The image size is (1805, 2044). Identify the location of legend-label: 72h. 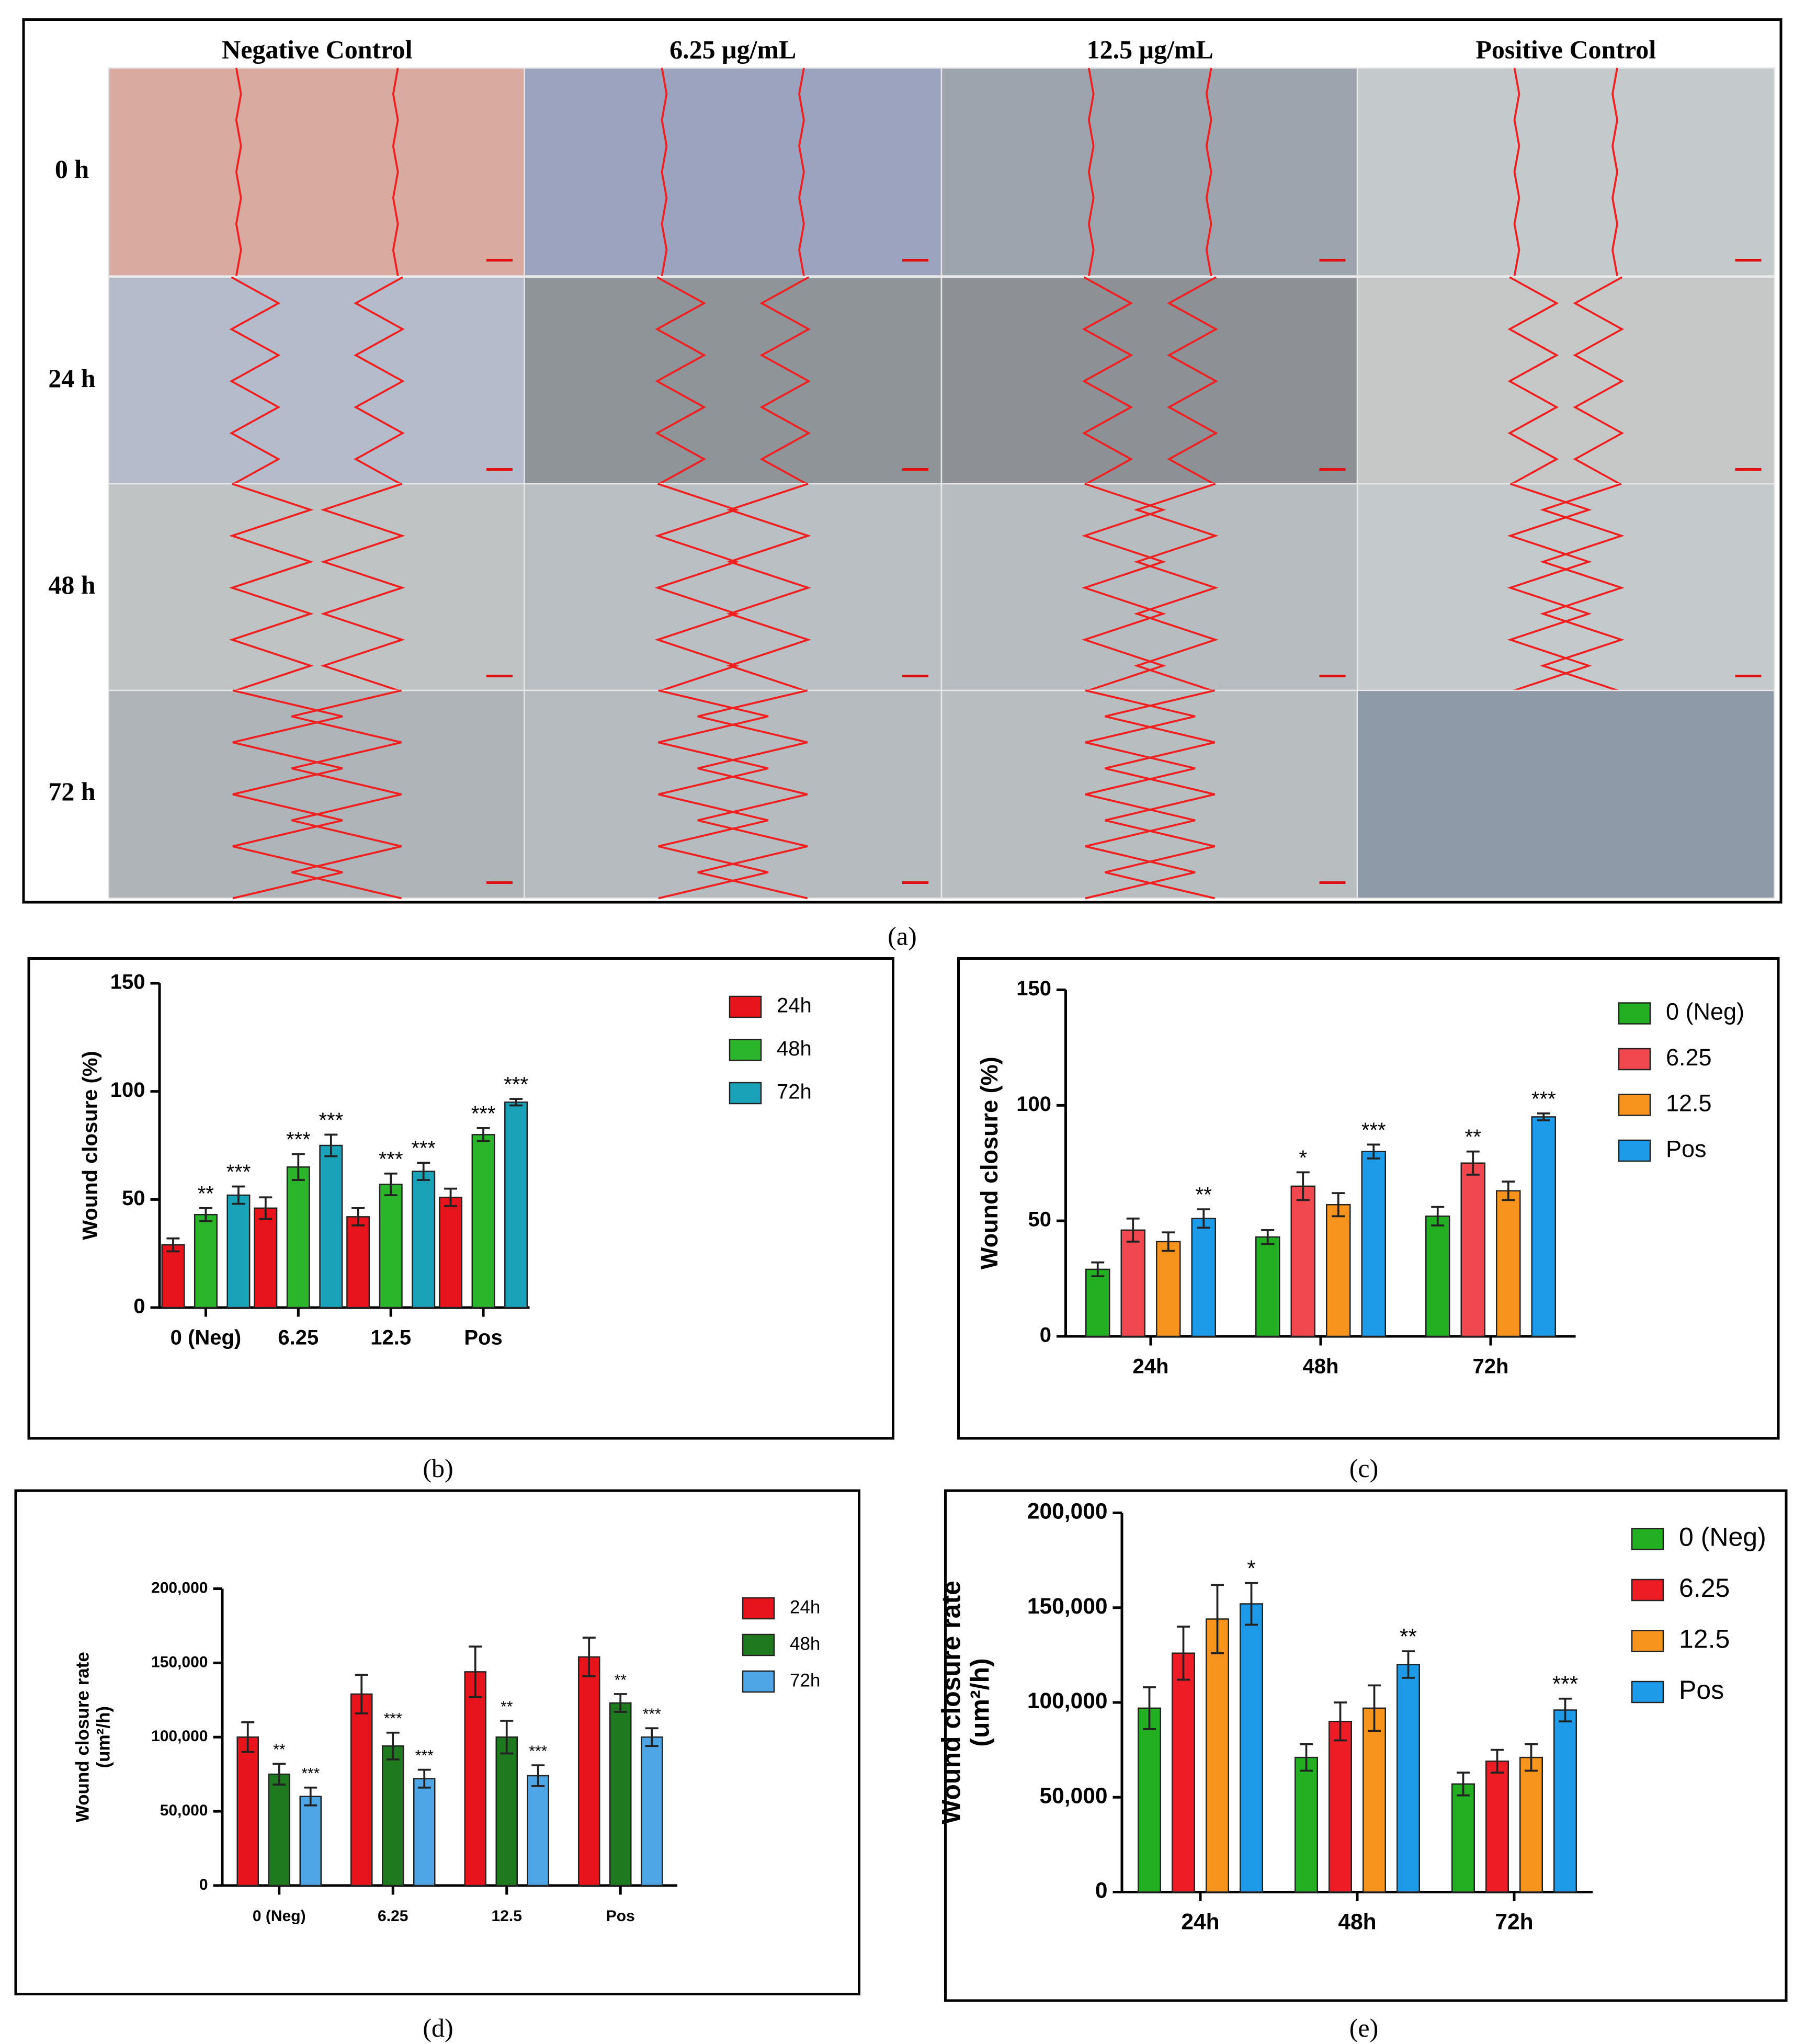
(805, 1680).